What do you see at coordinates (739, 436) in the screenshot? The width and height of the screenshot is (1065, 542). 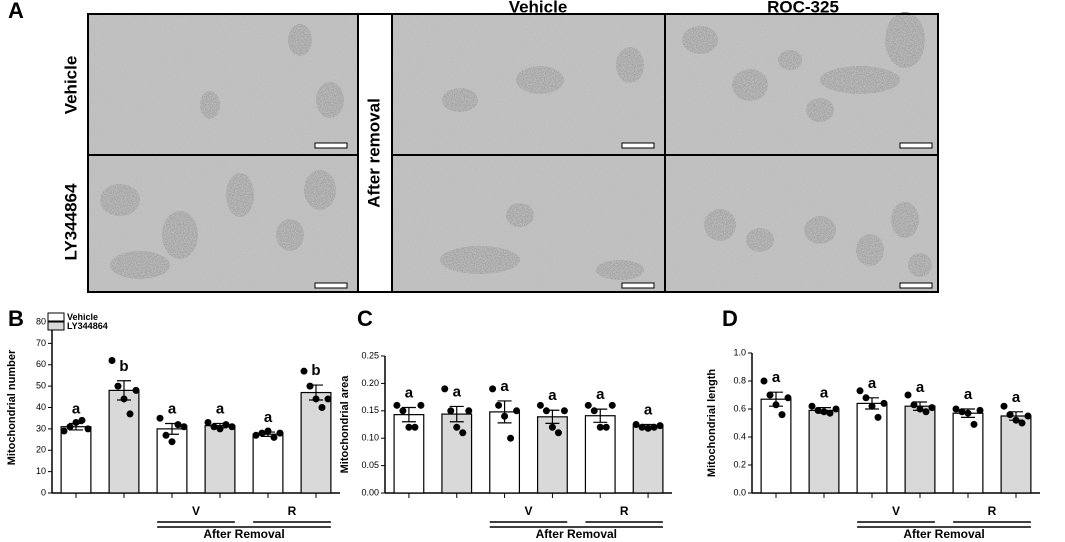 I see `y-tick-label: 0.4` at bounding box center [739, 436].